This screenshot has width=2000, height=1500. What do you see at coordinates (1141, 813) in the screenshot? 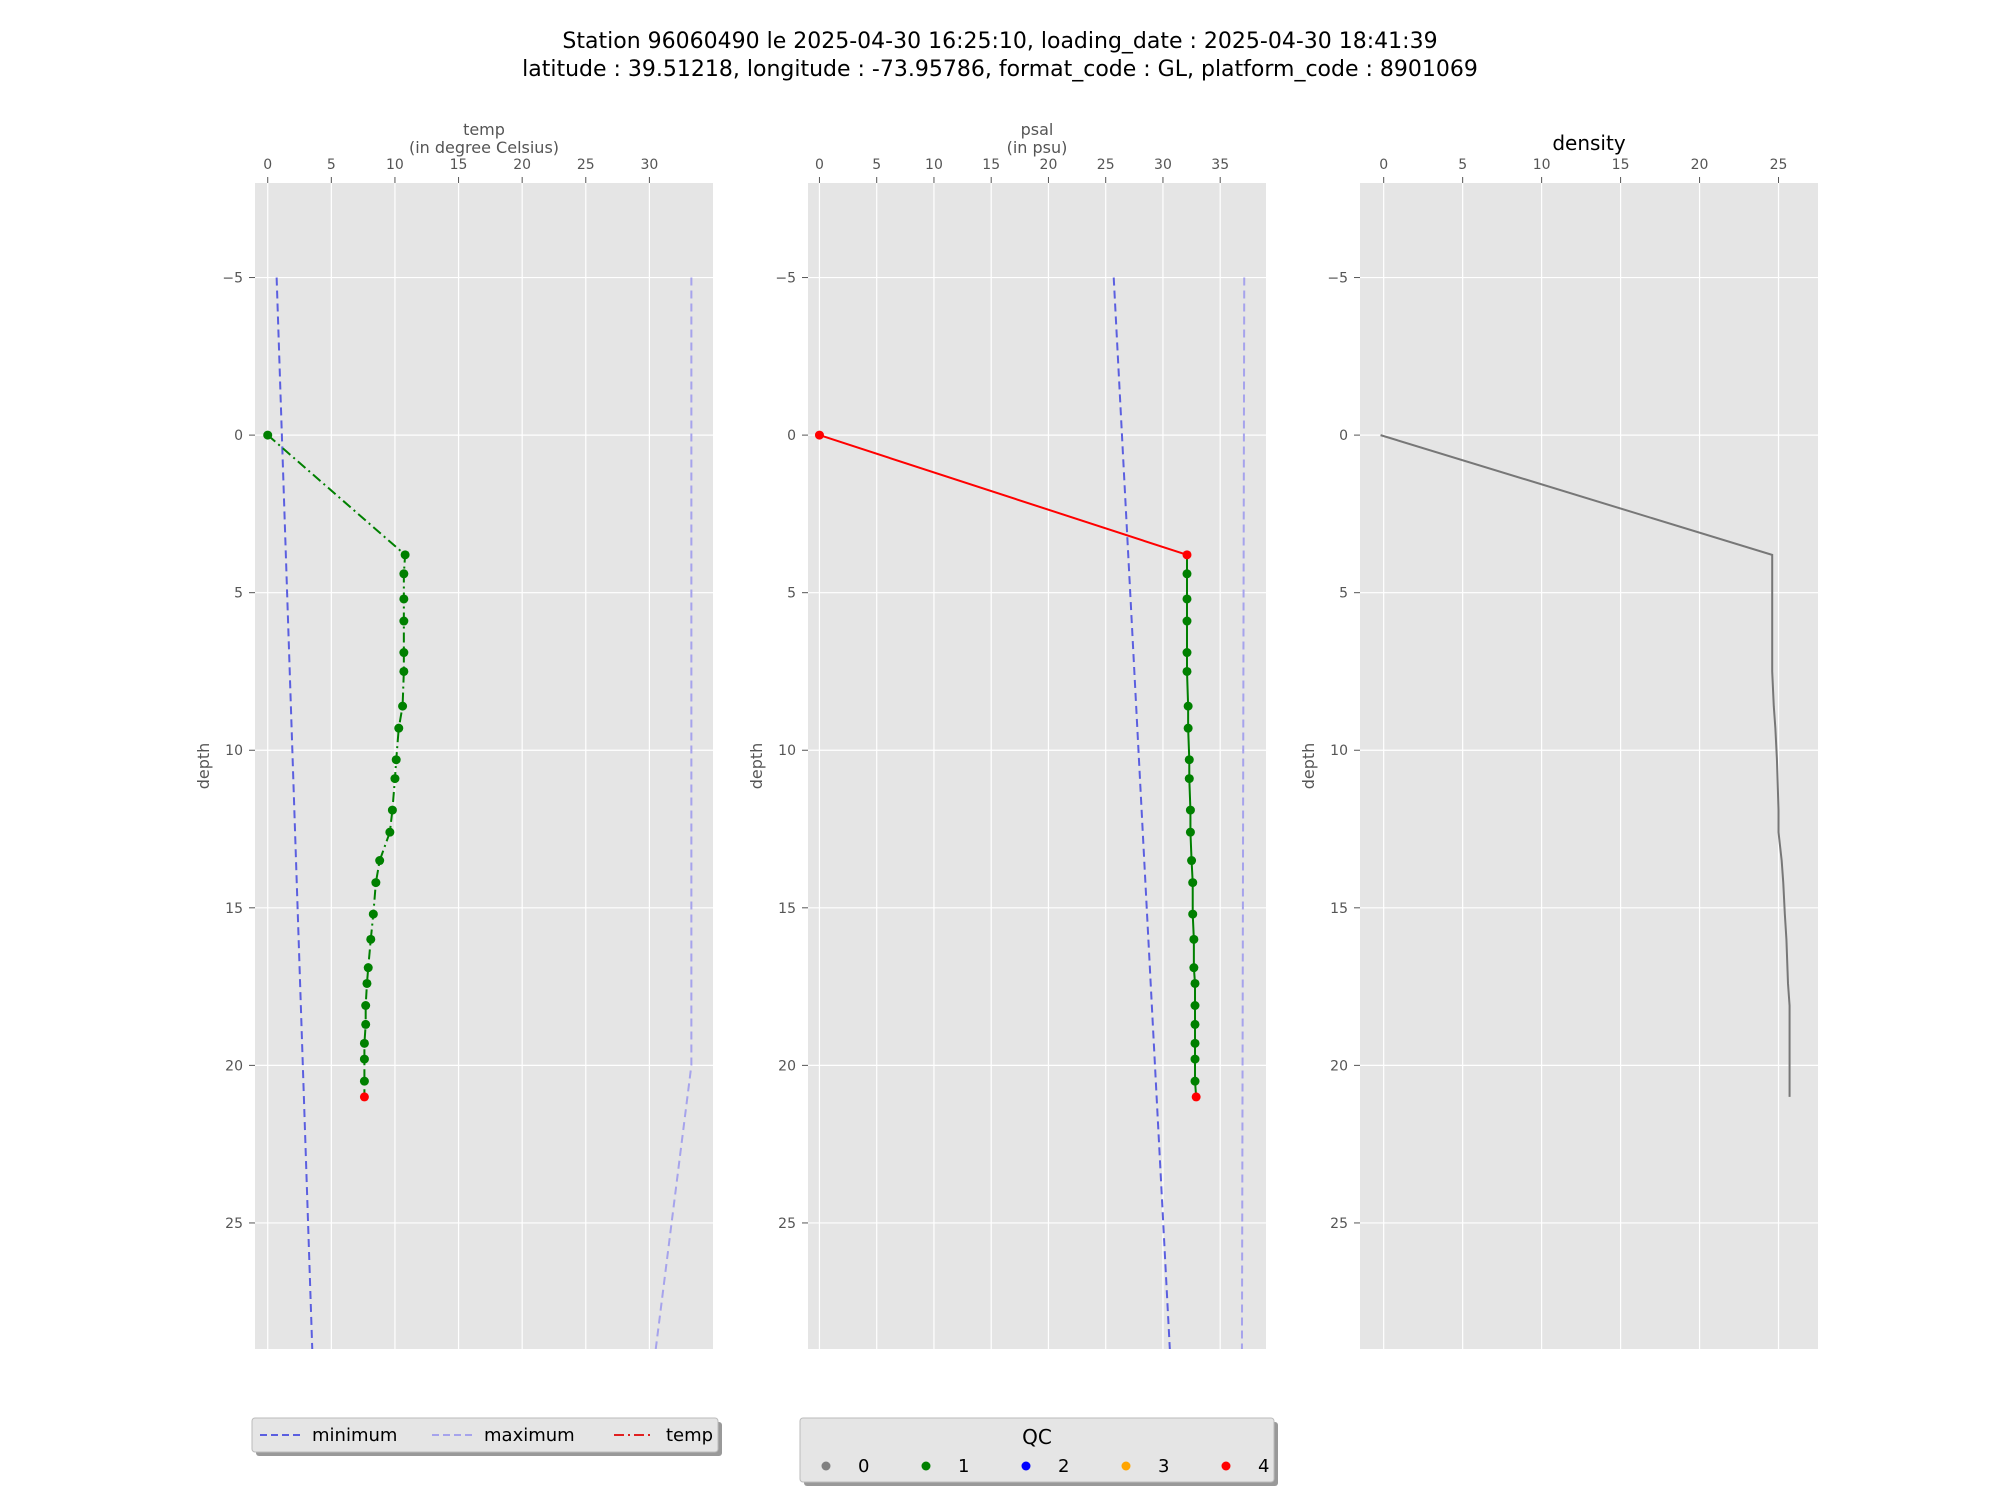
I see `minimum-line` at bounding box center [1141, 813].